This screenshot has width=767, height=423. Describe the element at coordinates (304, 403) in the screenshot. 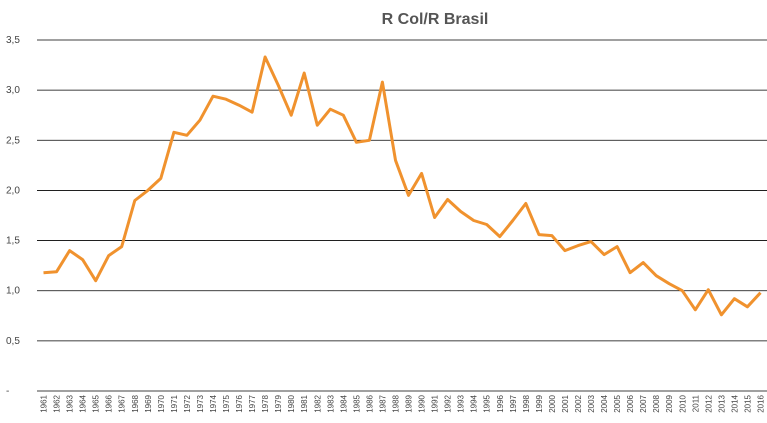

I see `x-tick-label: 1981` at that location.